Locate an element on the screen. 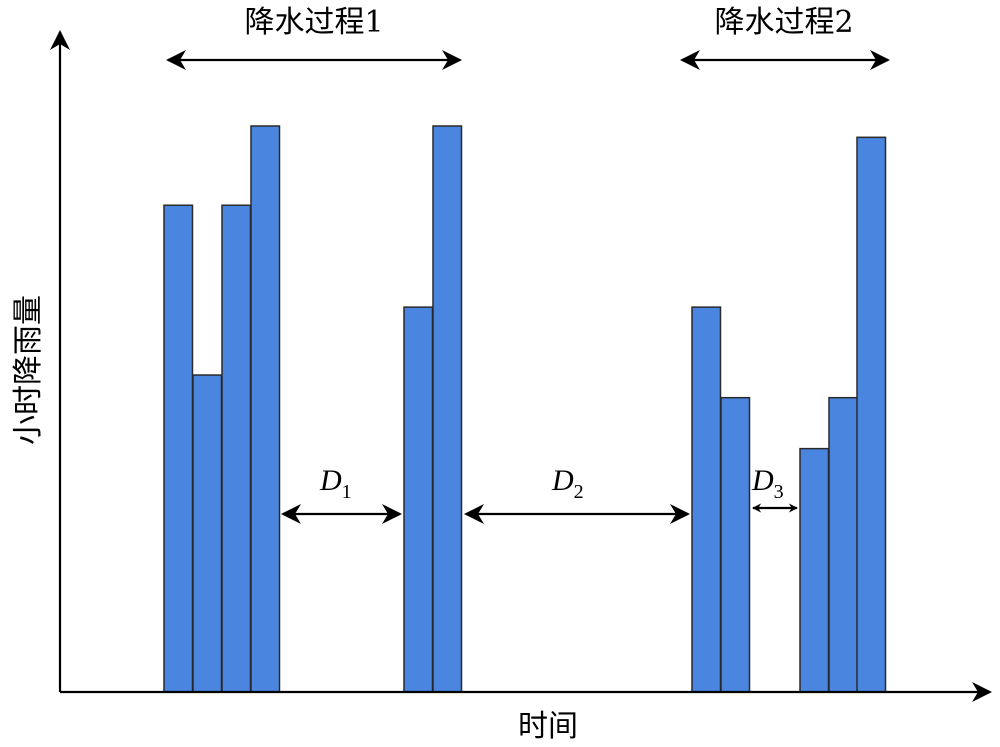 The width and height of the screenshot is (1000, 747). x-axis-label: 时间 is located at coordinates (548, 726).